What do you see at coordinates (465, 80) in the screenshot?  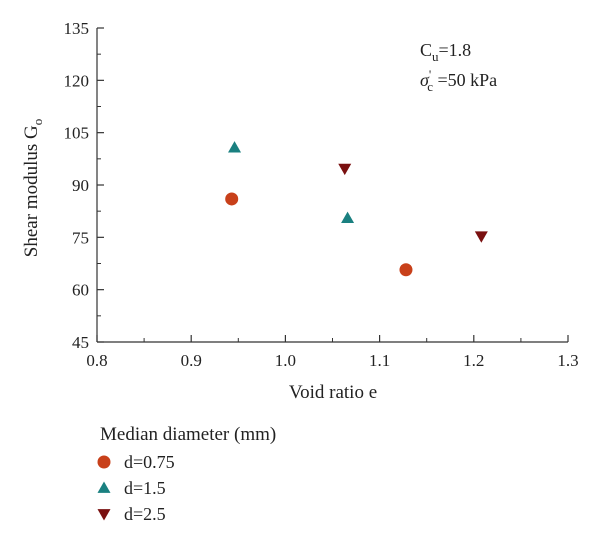 I see `annotation-sigma-value: =50 kPa` at bounding box center [465, 80].